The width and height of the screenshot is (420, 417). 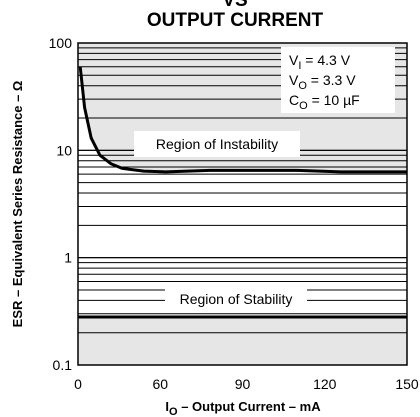 What do you see at coordinates (334, 100) in the screenshot?
I see `co-rest: = 10 µF` at bounding box center [334, 100].